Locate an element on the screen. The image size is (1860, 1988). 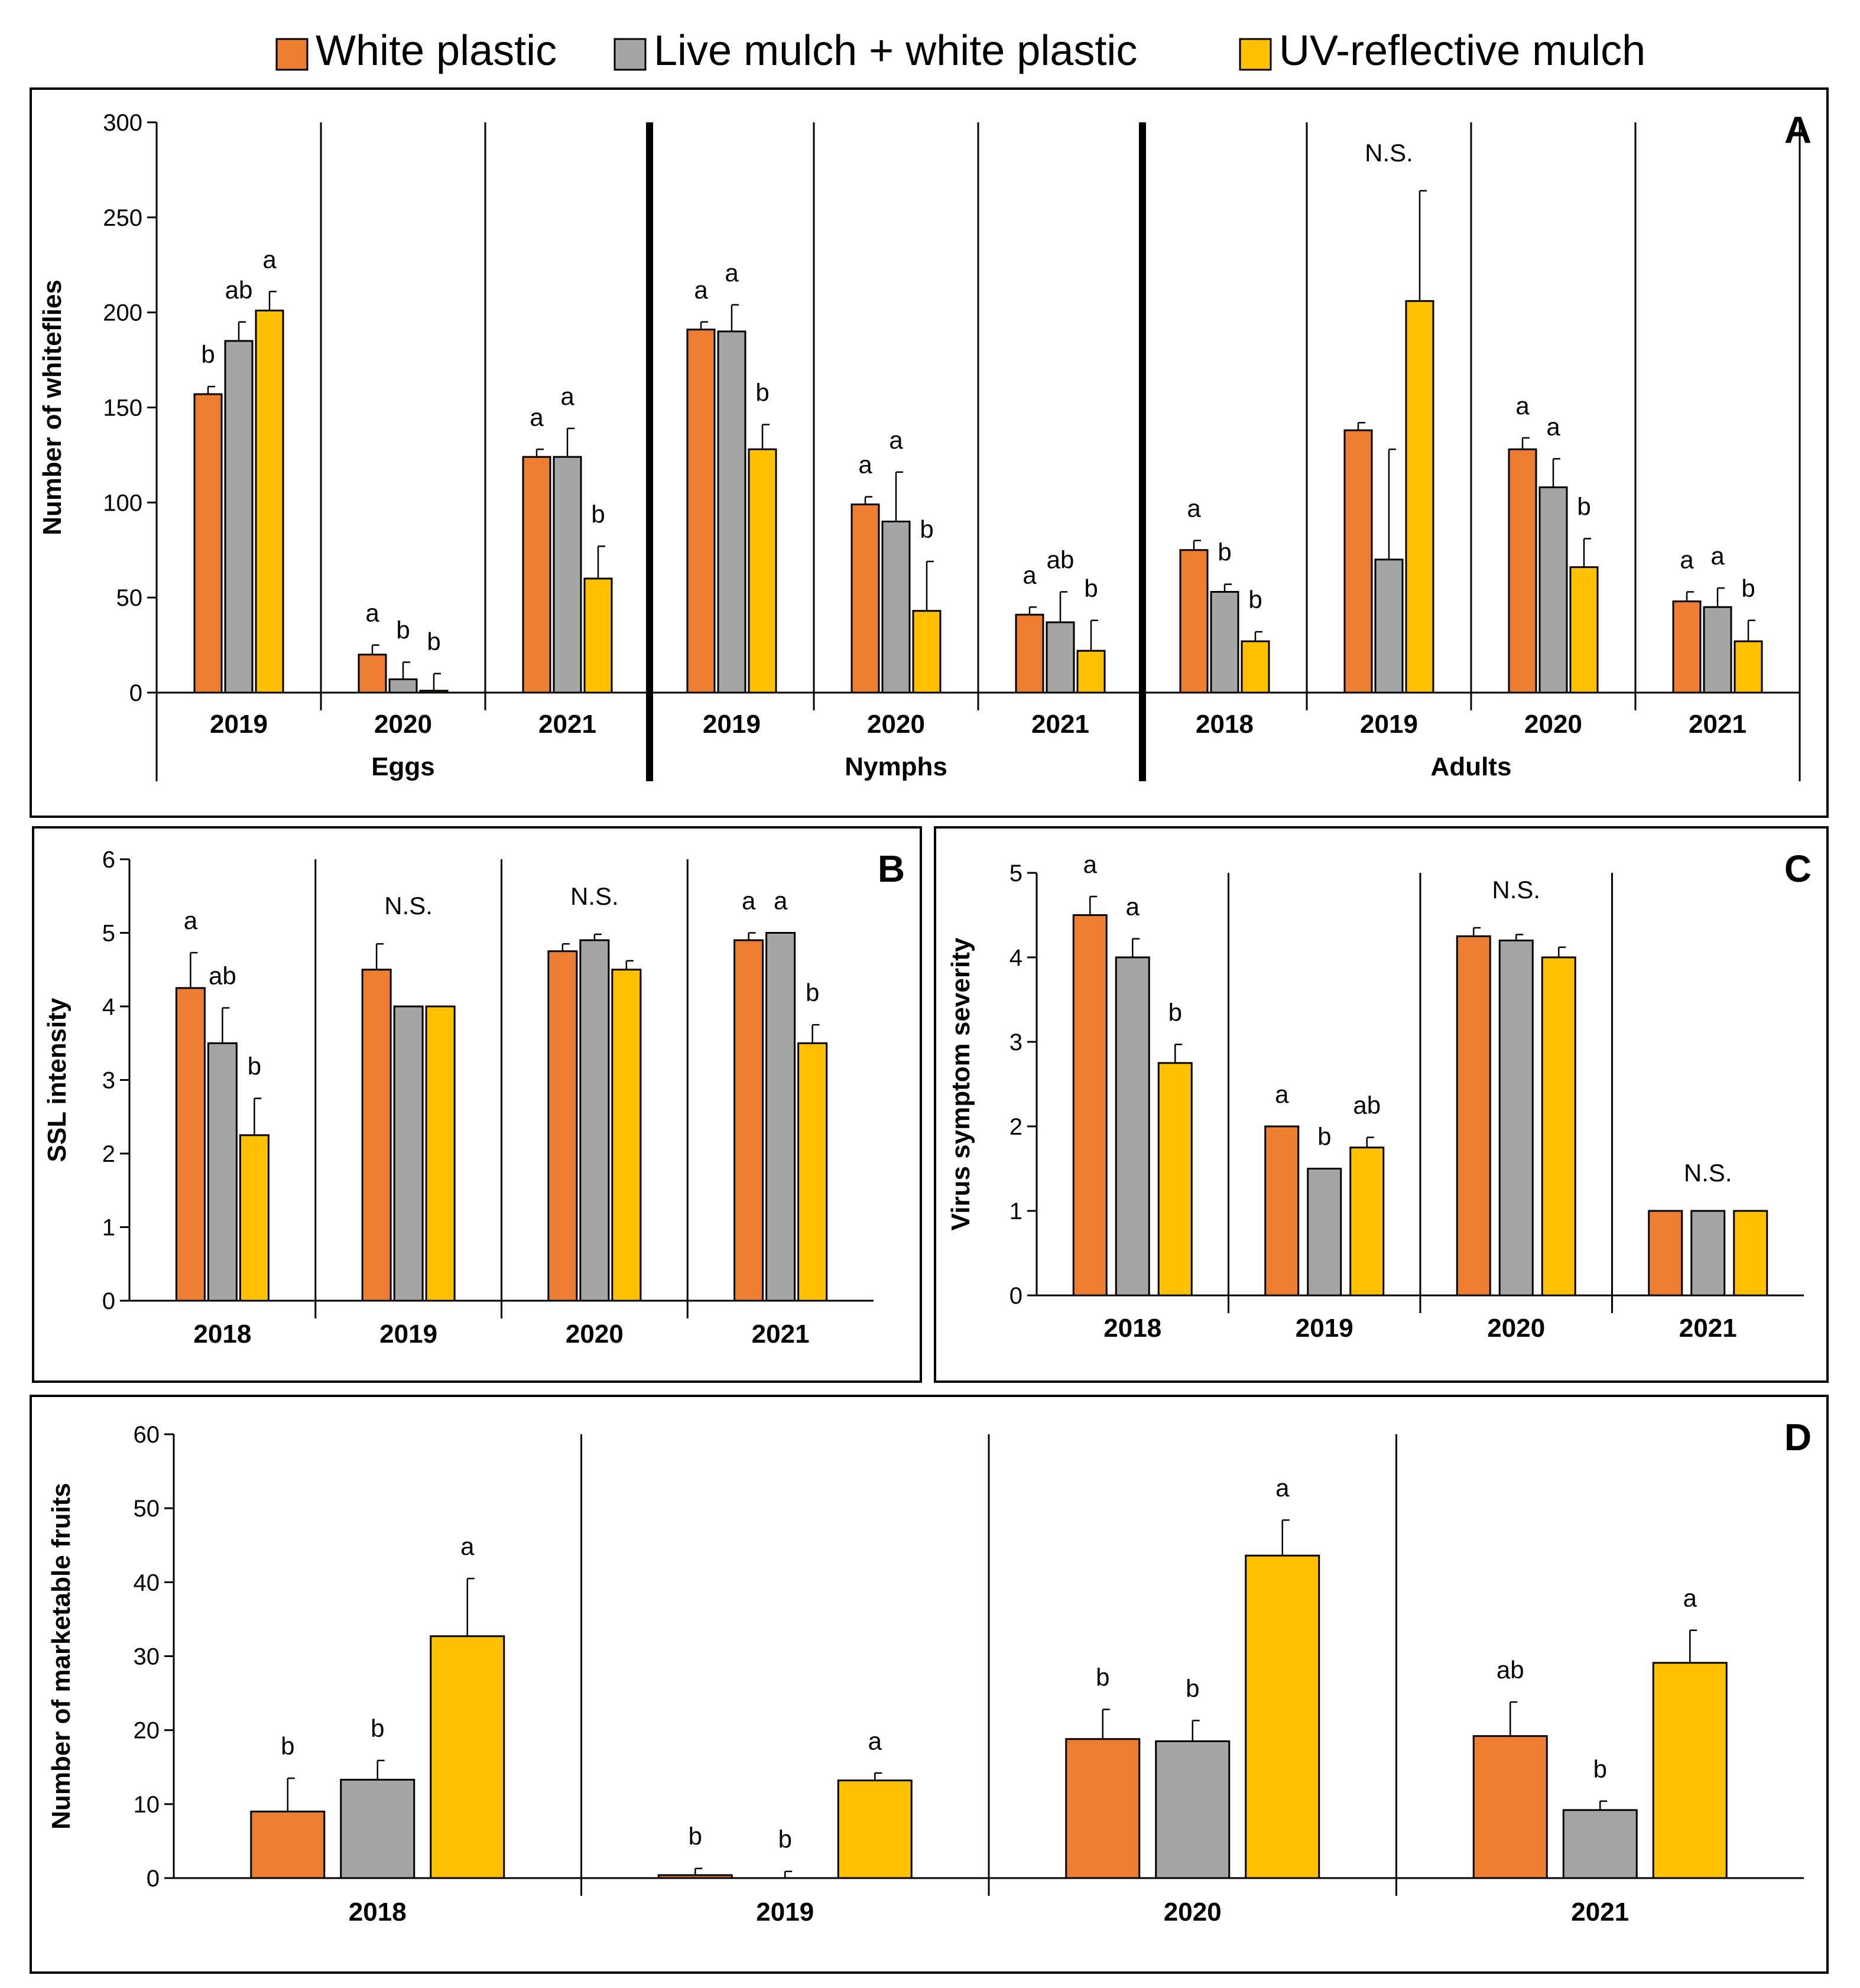
y-axis-label: Number of whiteflies is located at coordinates (52, 407).